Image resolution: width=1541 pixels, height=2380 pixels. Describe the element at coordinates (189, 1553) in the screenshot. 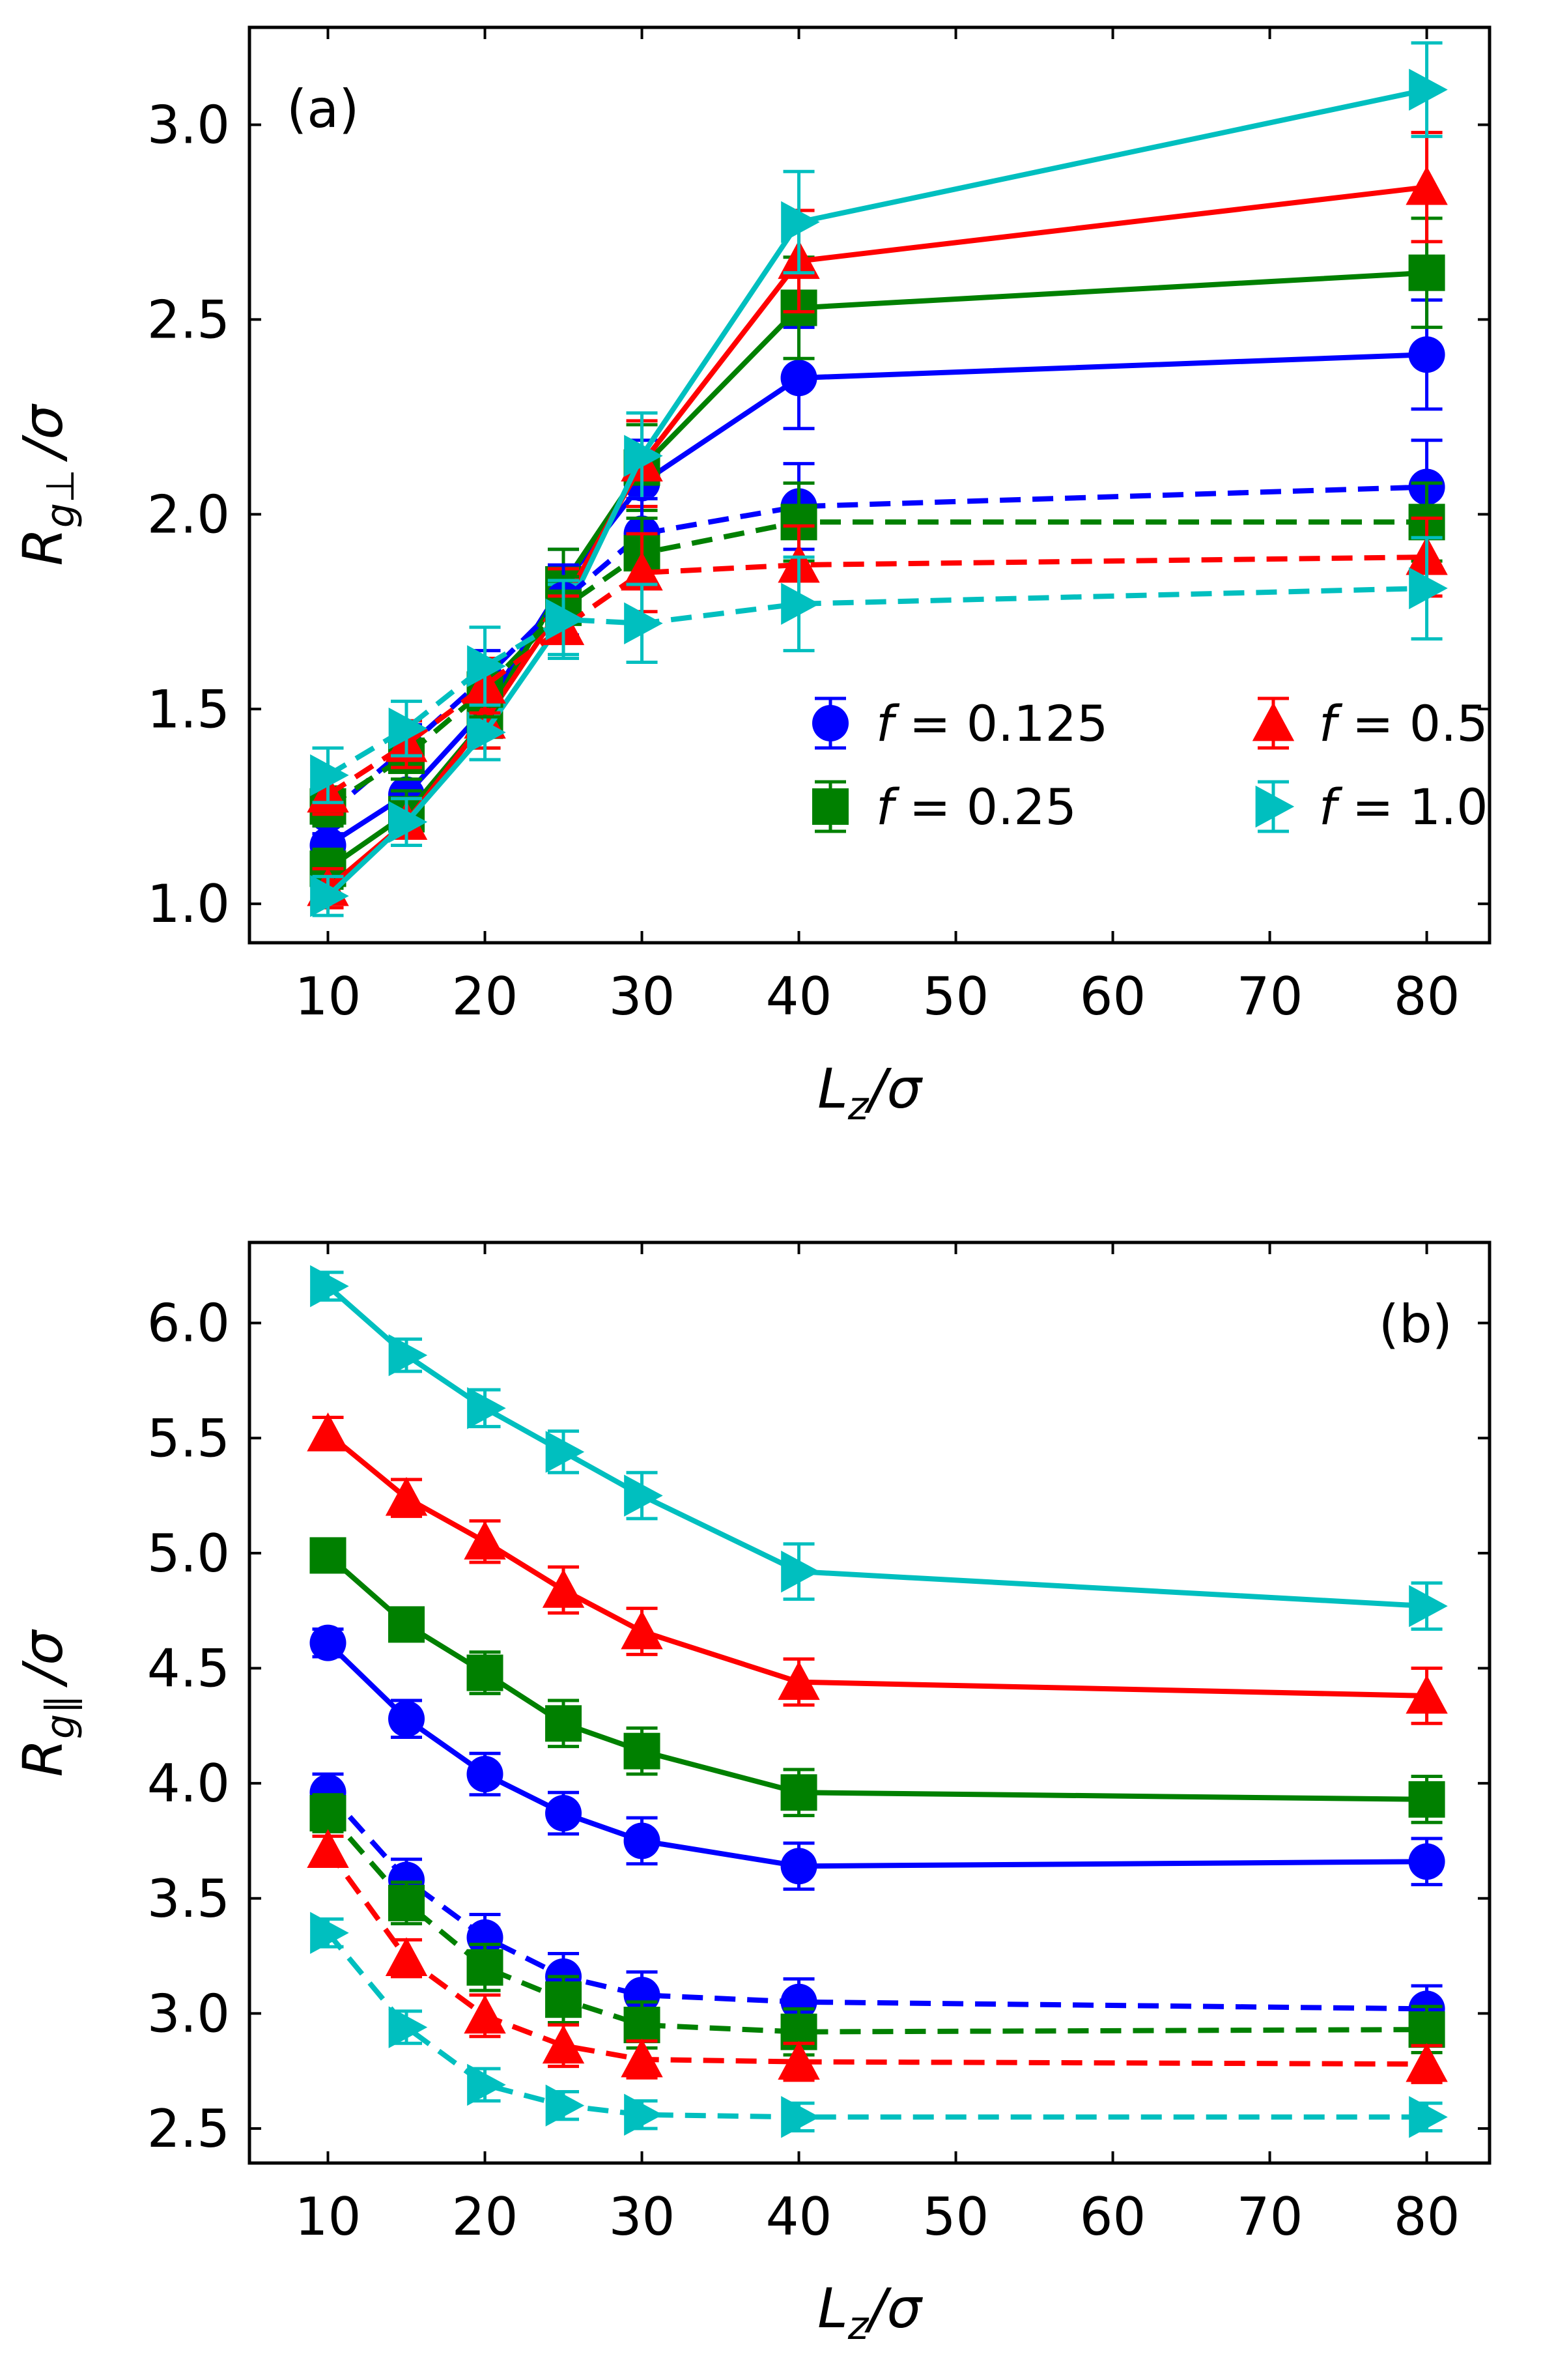

I see `y-tick-label: 5.0` at that location.